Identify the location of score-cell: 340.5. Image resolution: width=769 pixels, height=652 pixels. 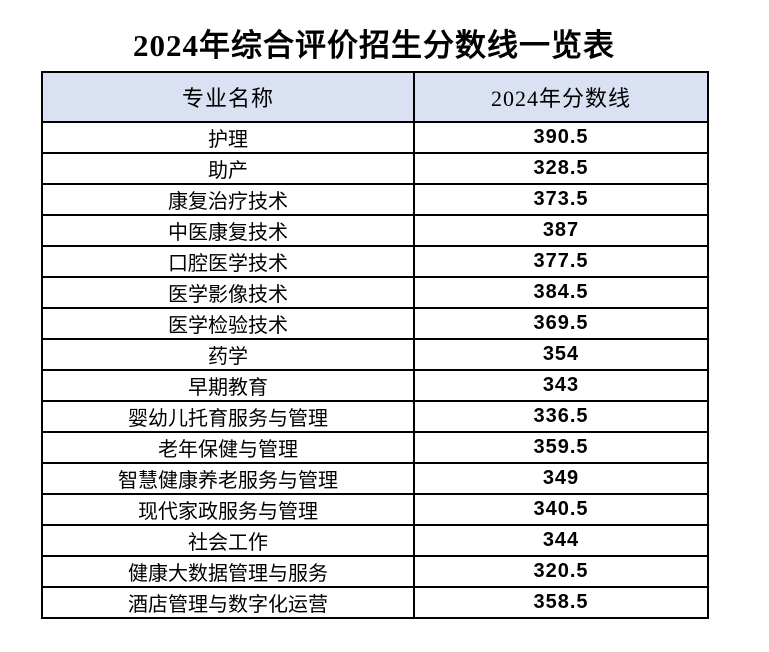
(561, 510).